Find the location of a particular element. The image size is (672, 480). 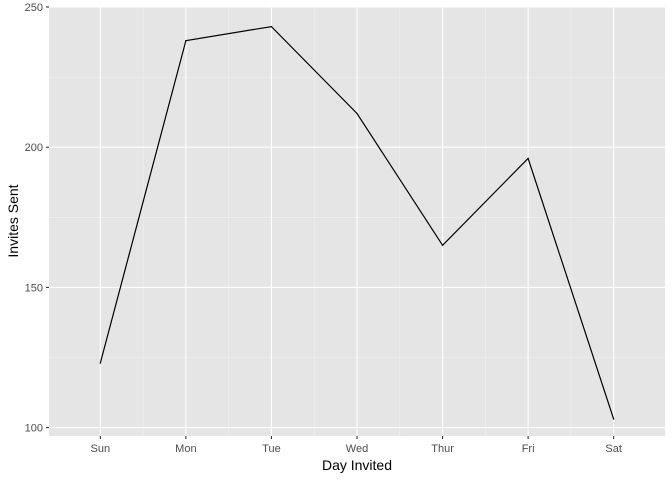

y-tick-label: 250 is located at coordinates (34, 8).